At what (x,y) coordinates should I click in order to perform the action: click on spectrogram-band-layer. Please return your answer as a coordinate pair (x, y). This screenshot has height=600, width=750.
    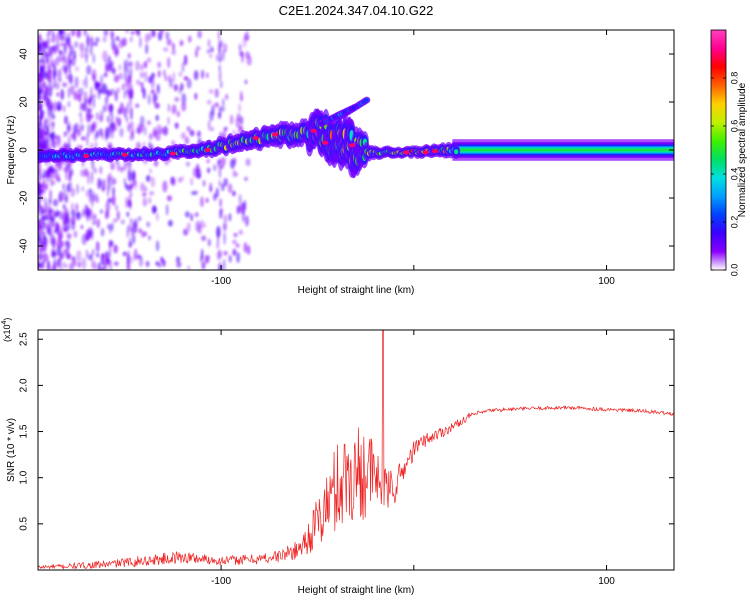
    Looking at the image, I should click on (563, 150).